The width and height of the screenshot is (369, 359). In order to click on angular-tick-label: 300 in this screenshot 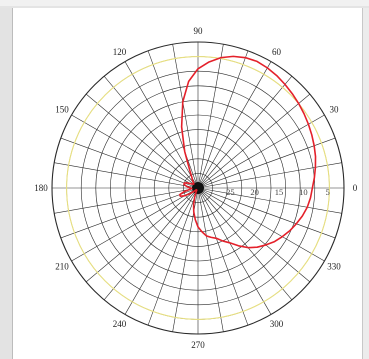, I will do `click(277, 324)`.